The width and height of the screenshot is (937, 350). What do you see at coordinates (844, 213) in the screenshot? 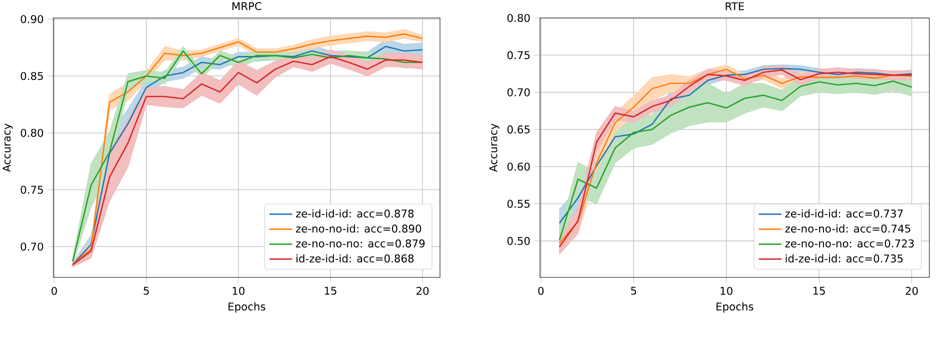
I see `legend-label: ze-id-id-id: acc=0.737` at bounding box center [844, 213].